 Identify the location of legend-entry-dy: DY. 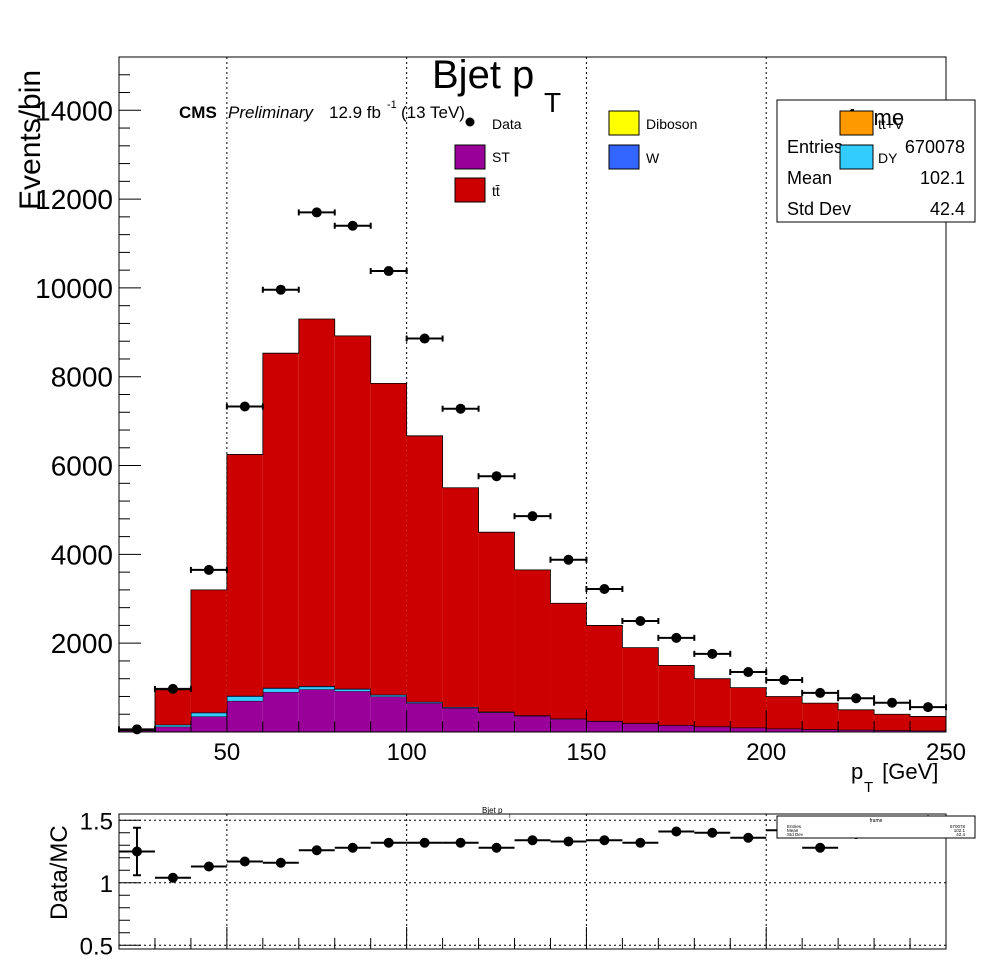
(868, 157).